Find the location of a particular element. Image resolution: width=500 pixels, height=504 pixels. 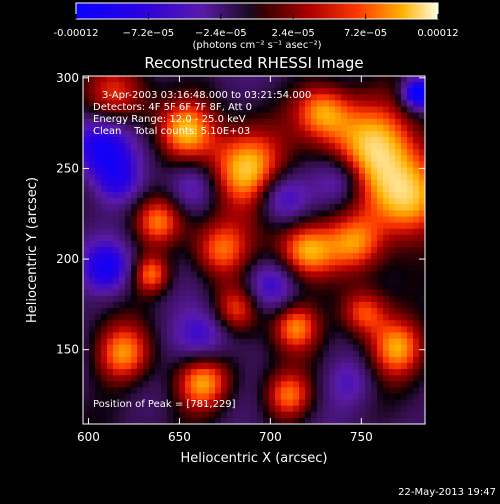

chart-title: Reconstructed RHESSI Image is located at coordinates (253, 63).